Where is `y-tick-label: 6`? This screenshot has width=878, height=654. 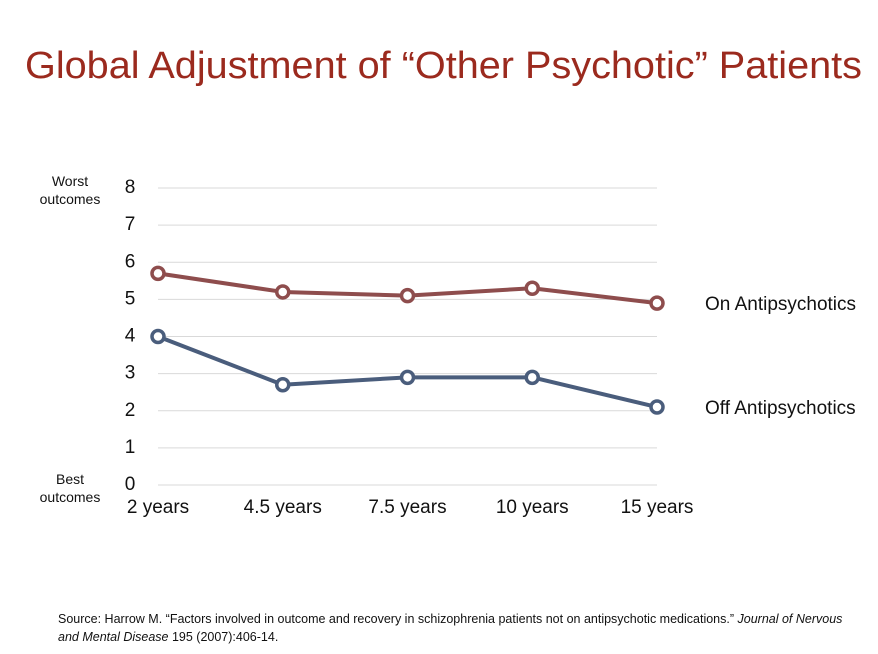
y-tick-label: 6 is located at coordinates (130, 261).